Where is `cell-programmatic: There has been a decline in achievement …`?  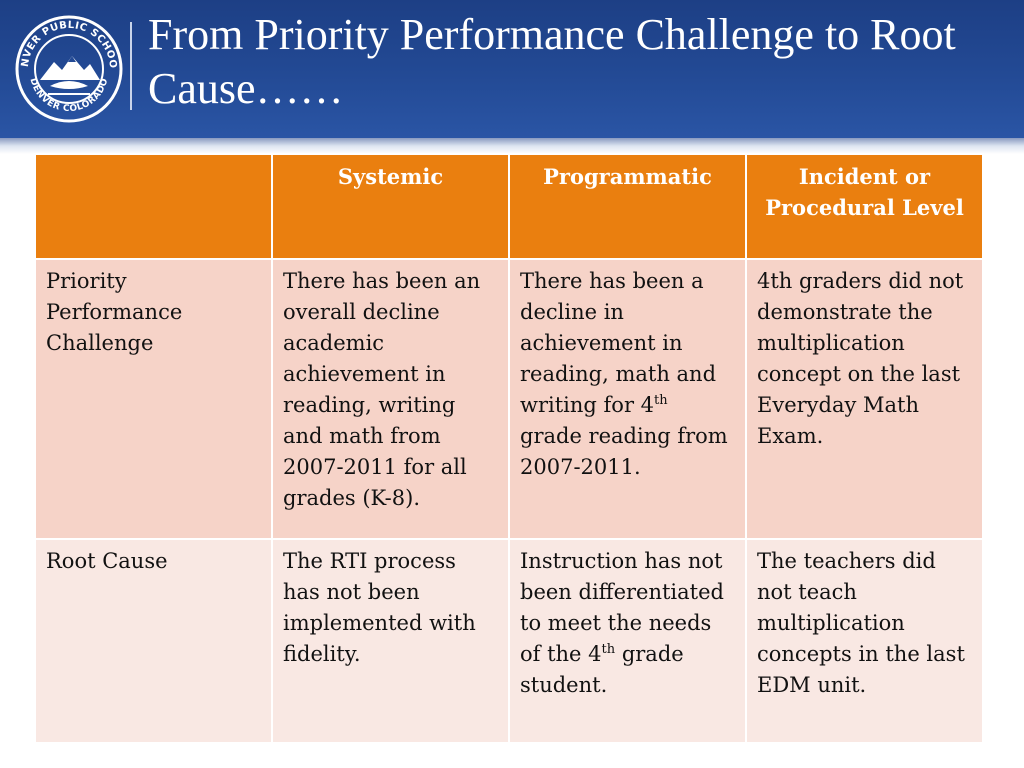
cell-programmatic: There has been a decline in achievement … is located at coordinates (627, 399).